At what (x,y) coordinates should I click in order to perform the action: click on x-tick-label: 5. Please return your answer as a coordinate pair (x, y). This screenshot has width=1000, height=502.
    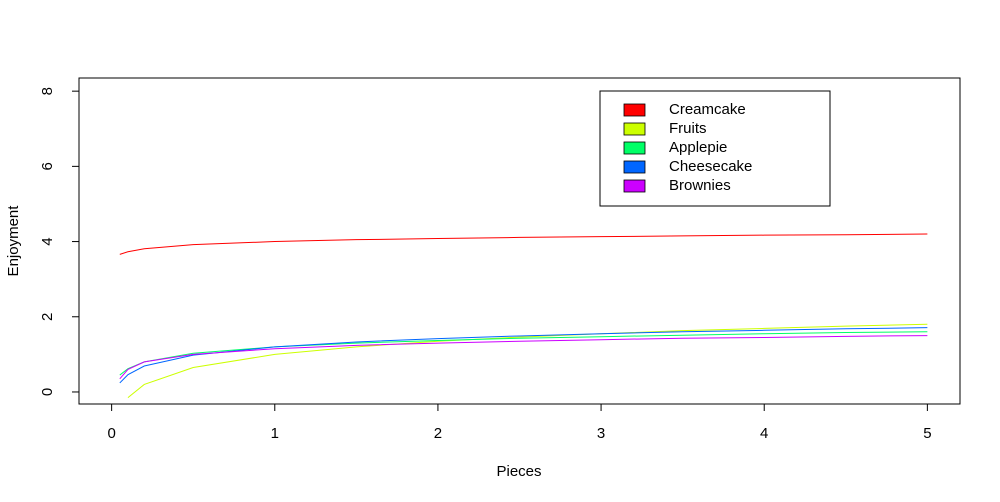
    Looking at the image, I should click on (927, 433).